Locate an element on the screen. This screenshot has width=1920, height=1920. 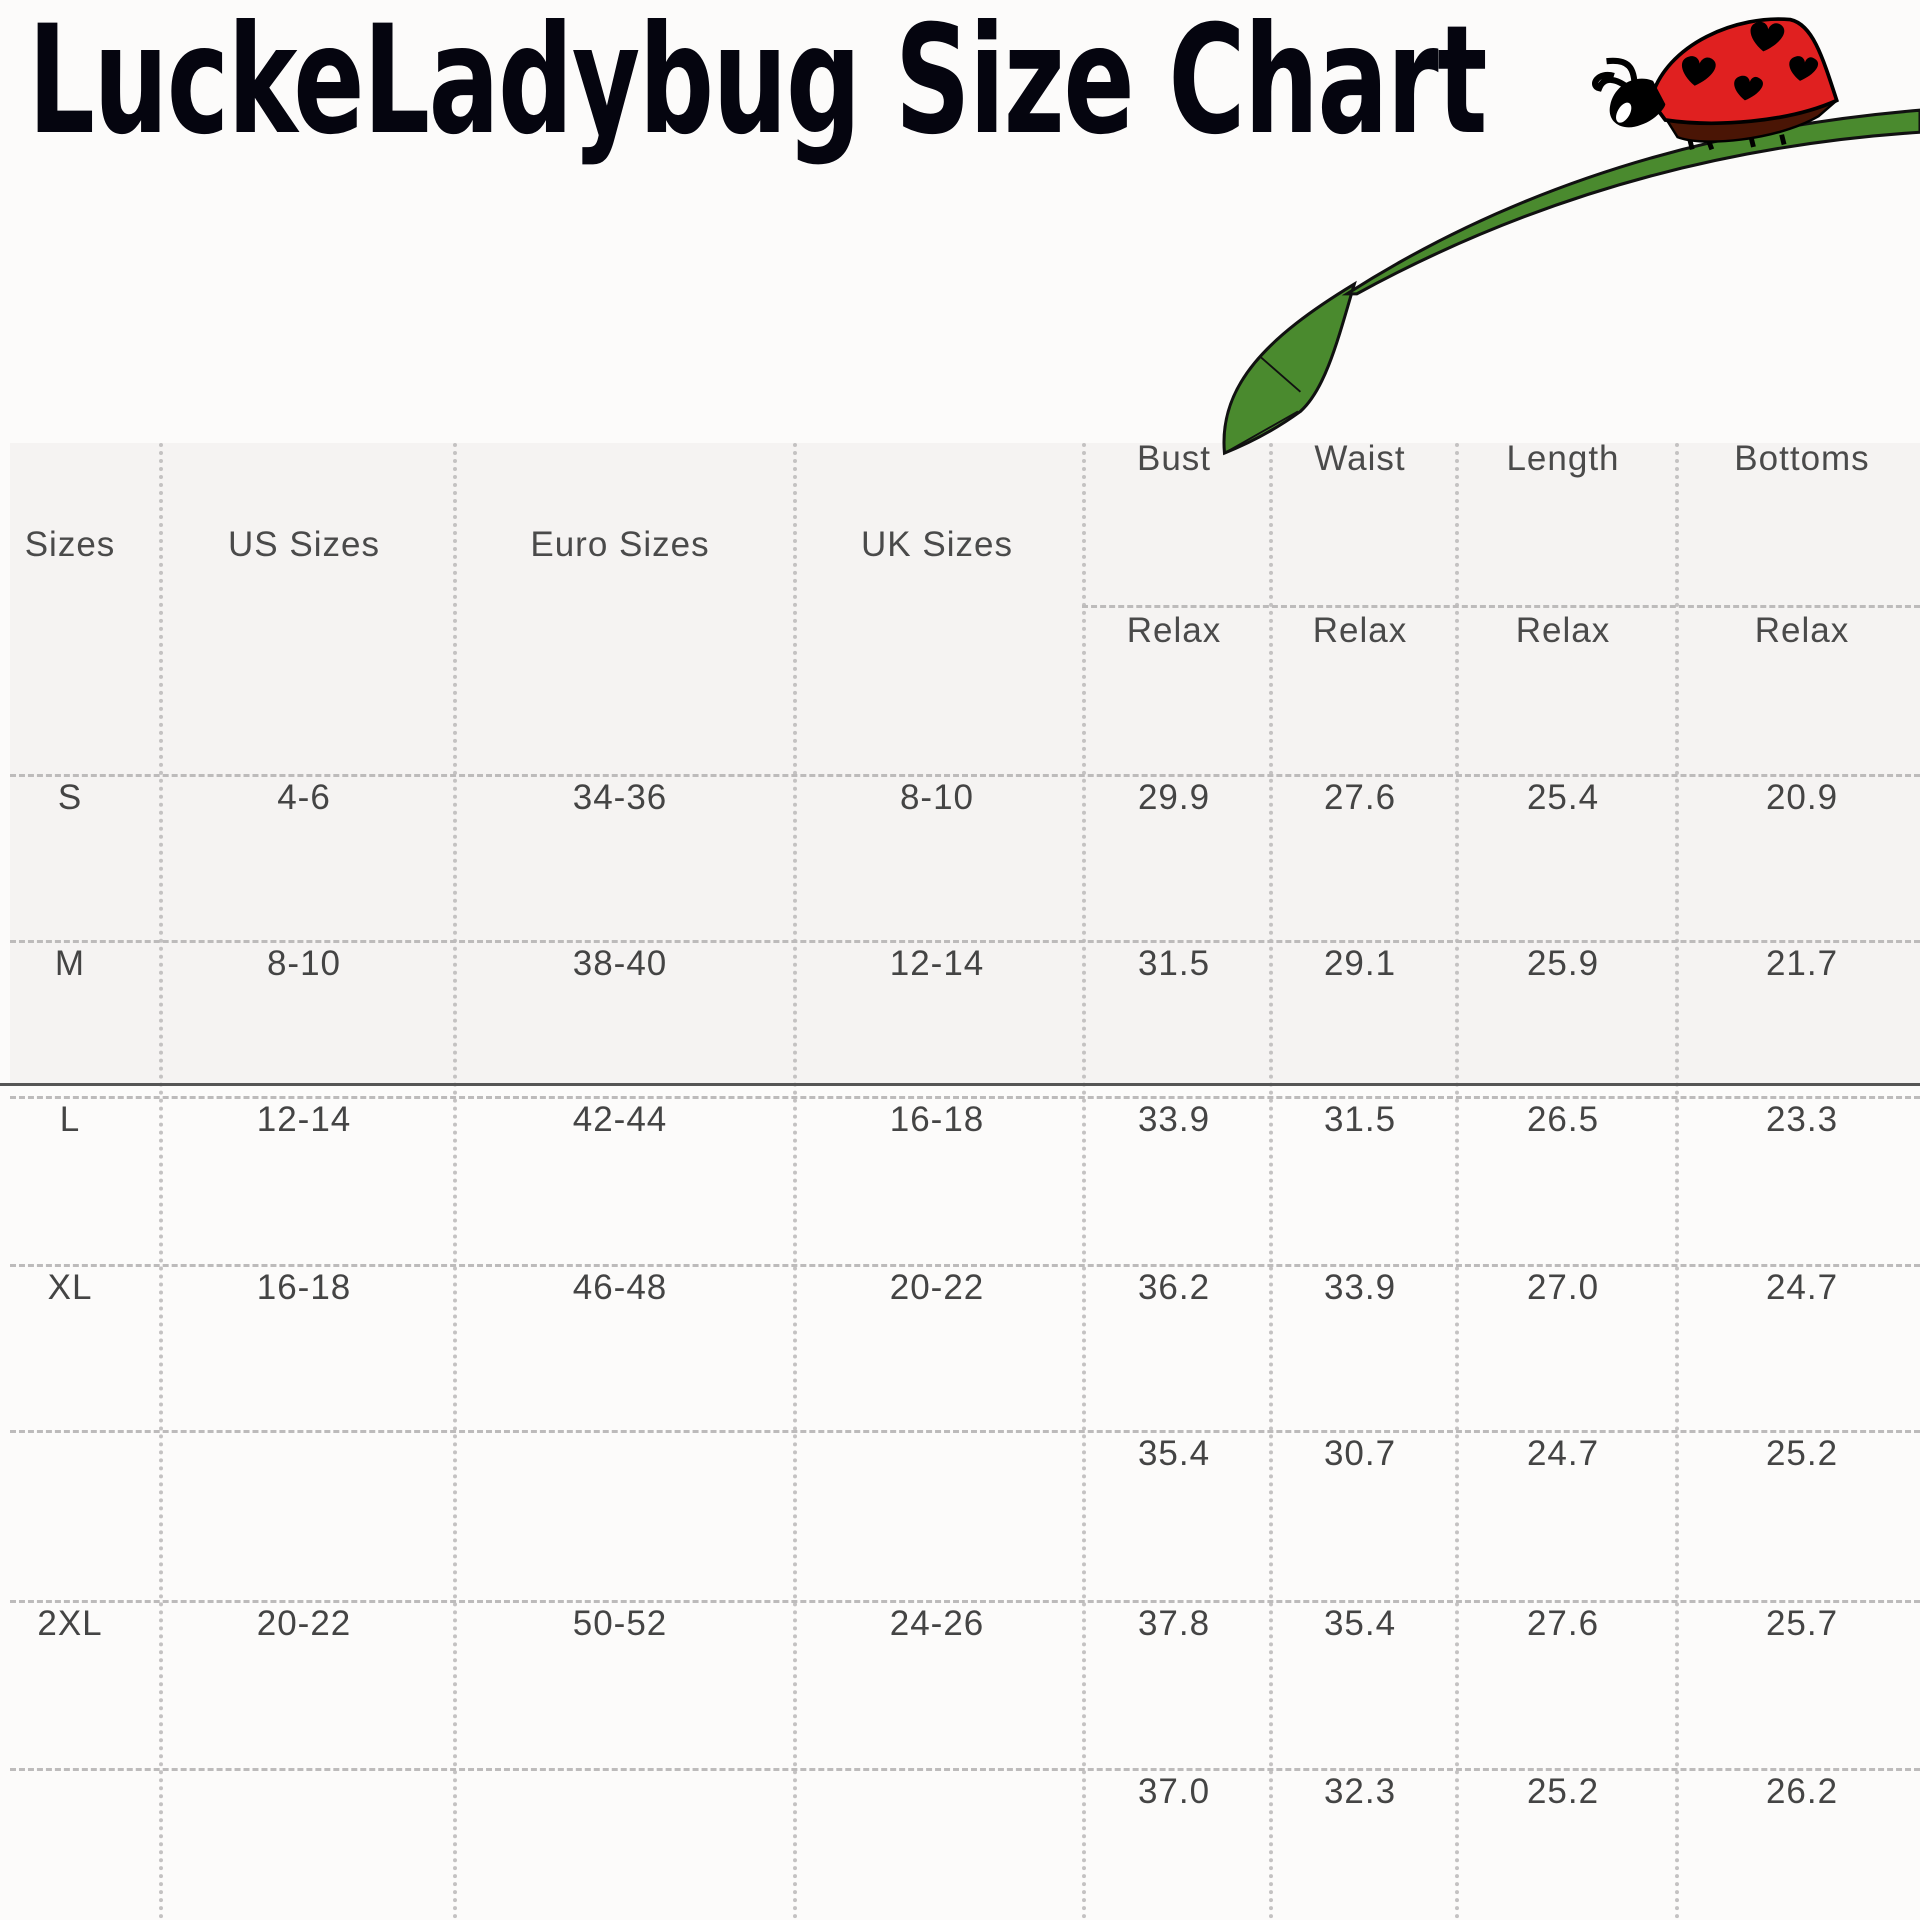
column-header: US Sizes is located at coordinates (304, 544).